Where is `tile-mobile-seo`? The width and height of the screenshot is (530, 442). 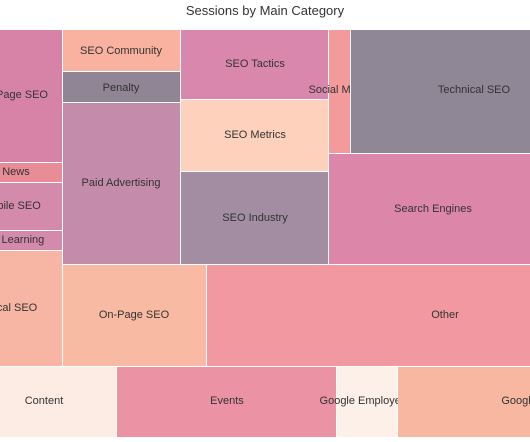
tile-mobile-seo is located at coordinates (31, 207).